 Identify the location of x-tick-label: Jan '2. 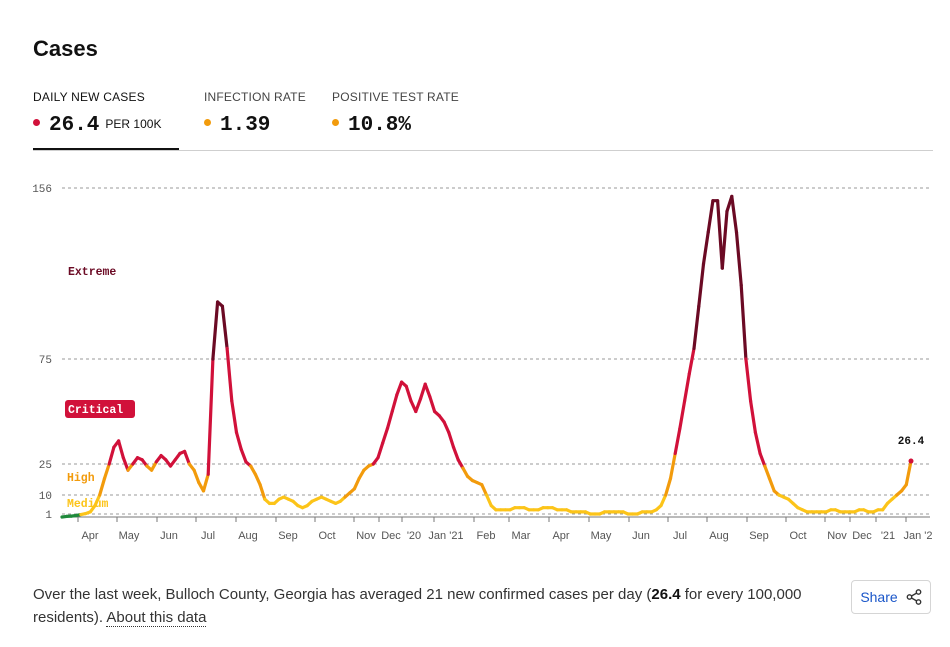
(917, 536).